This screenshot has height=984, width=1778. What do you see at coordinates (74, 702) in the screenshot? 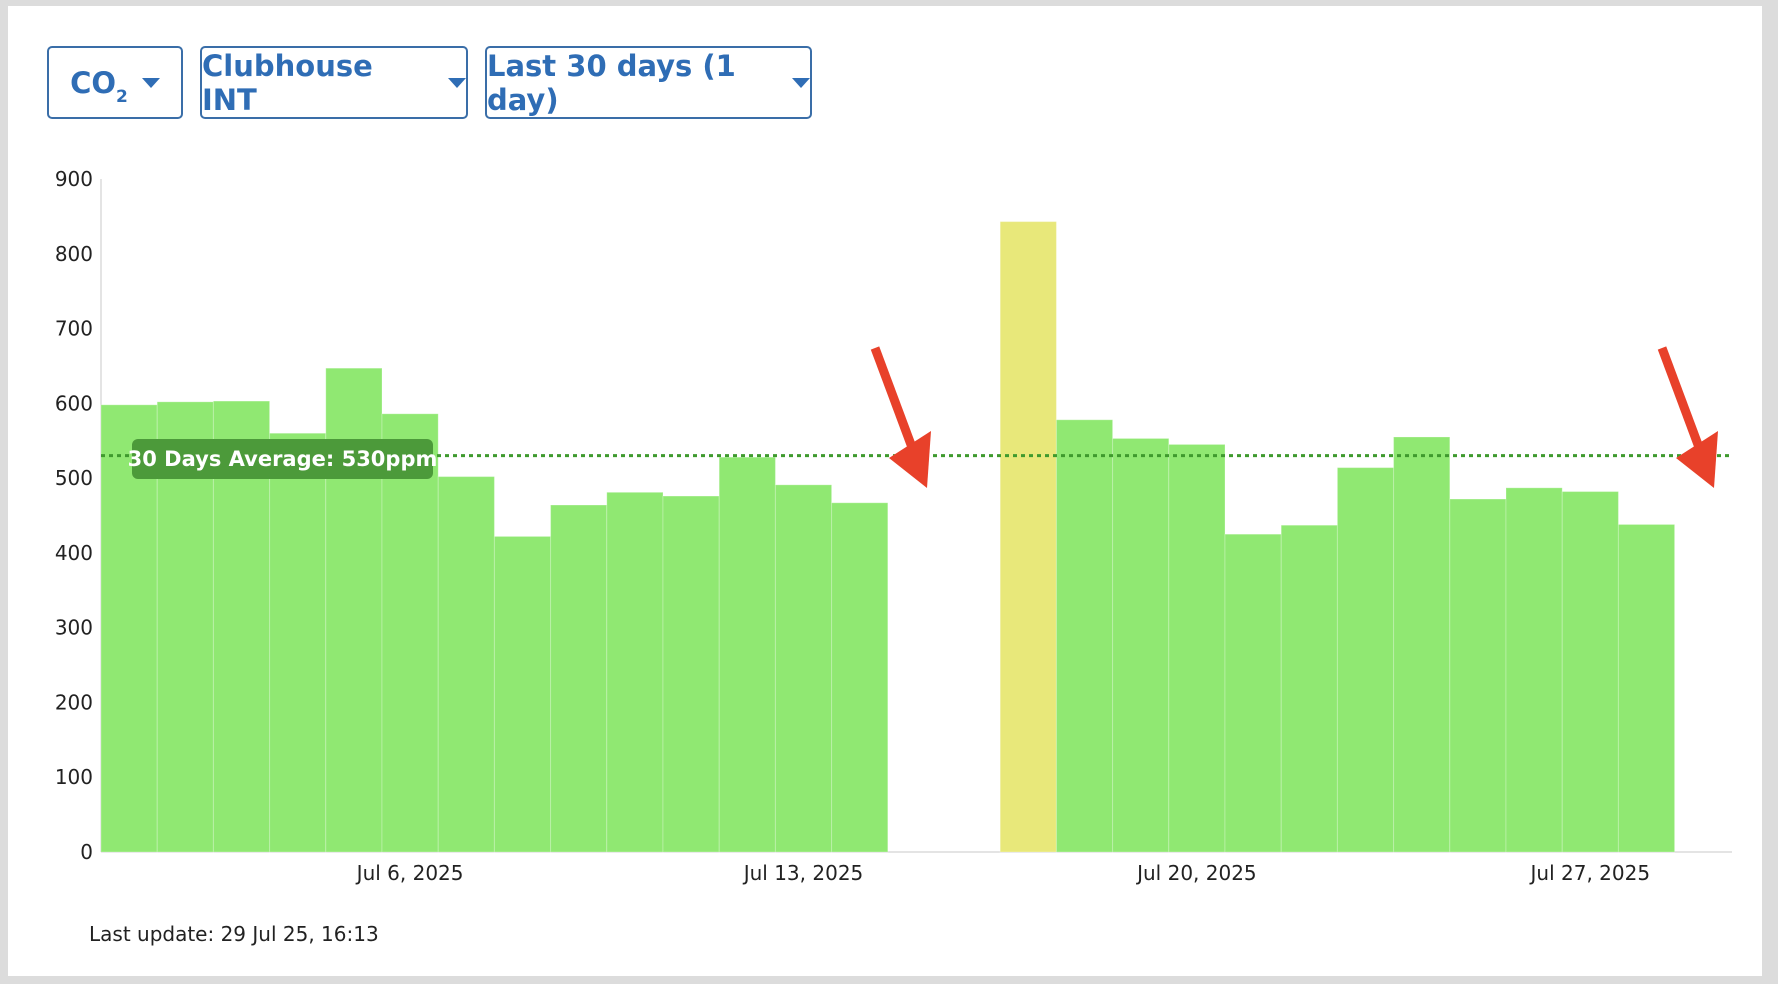
I see `y-tick-label: 200` at bounding box center [74, 702].